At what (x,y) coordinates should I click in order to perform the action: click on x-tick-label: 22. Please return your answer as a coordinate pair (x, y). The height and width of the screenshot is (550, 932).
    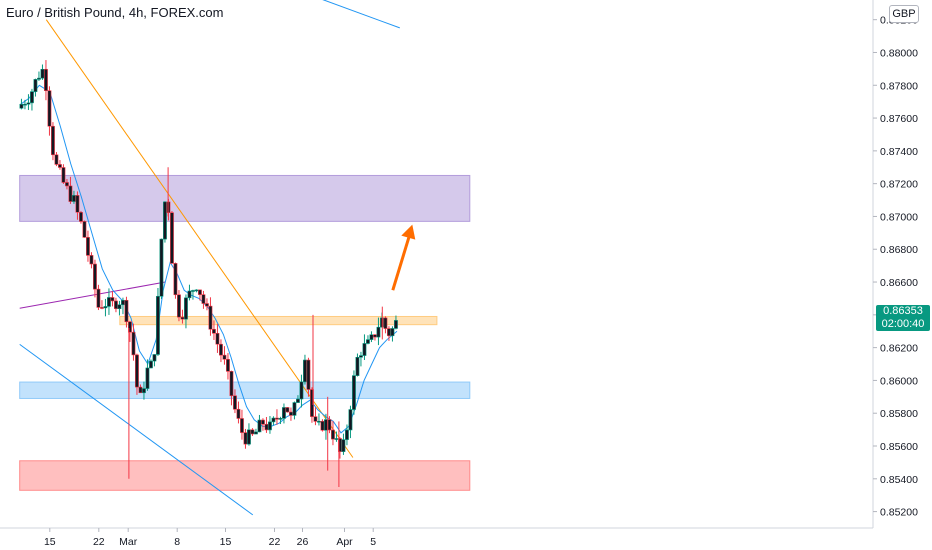
    Looking at the image, I should click on (275, 542).